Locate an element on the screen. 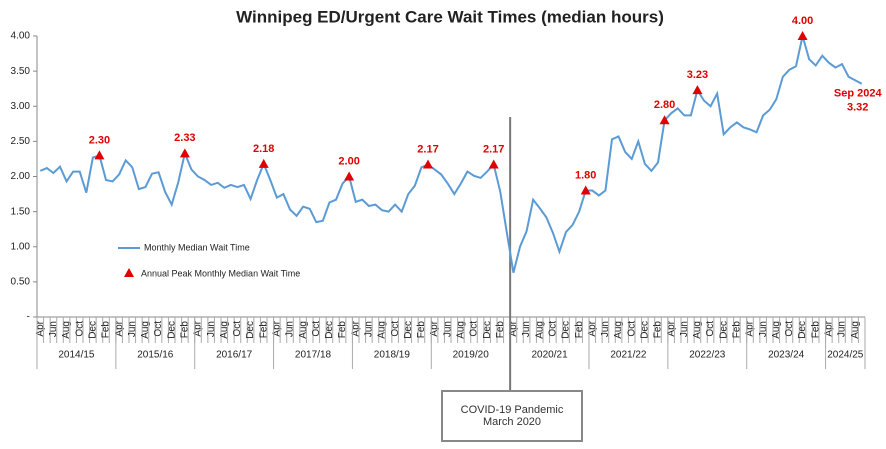  y-tick-label: 2.50 is located at coordinates (21, 141).